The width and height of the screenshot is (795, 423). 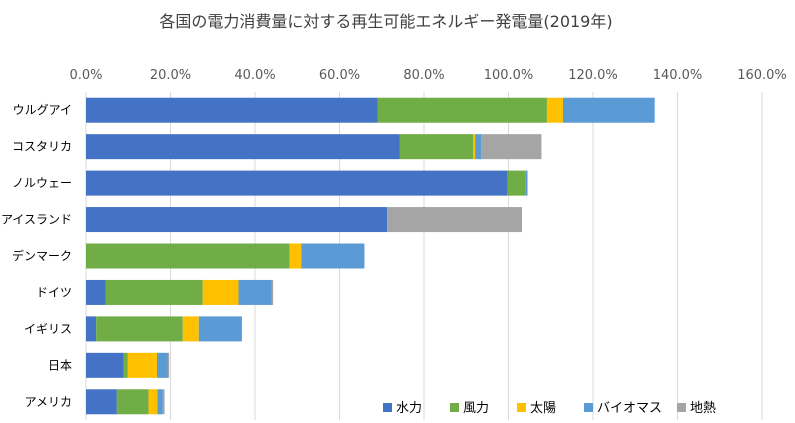 What do you see at coordinates (629, 408) in the screenshot?
I see `legend-label: バイオマス` at bounding box center [629, 408].